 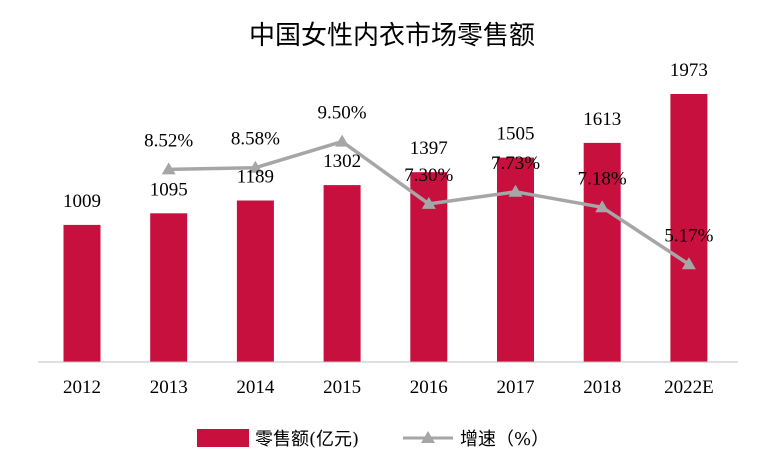 What do you see at coordinates (255, 139) in the screenshot?
I see `line-value-label: 8.58%` at bounding box center [255, 139].